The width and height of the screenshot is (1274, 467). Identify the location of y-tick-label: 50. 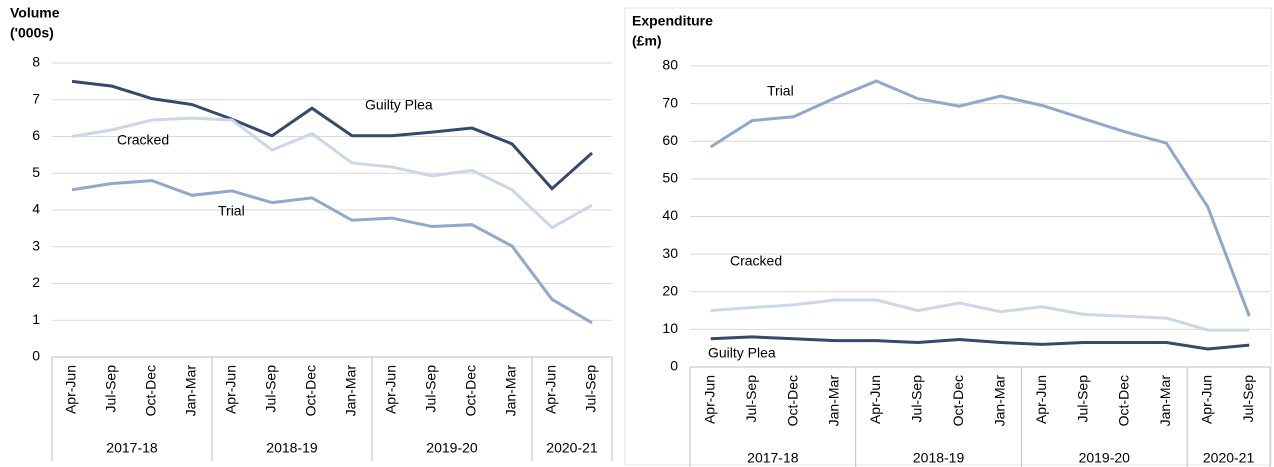
(670, 178).